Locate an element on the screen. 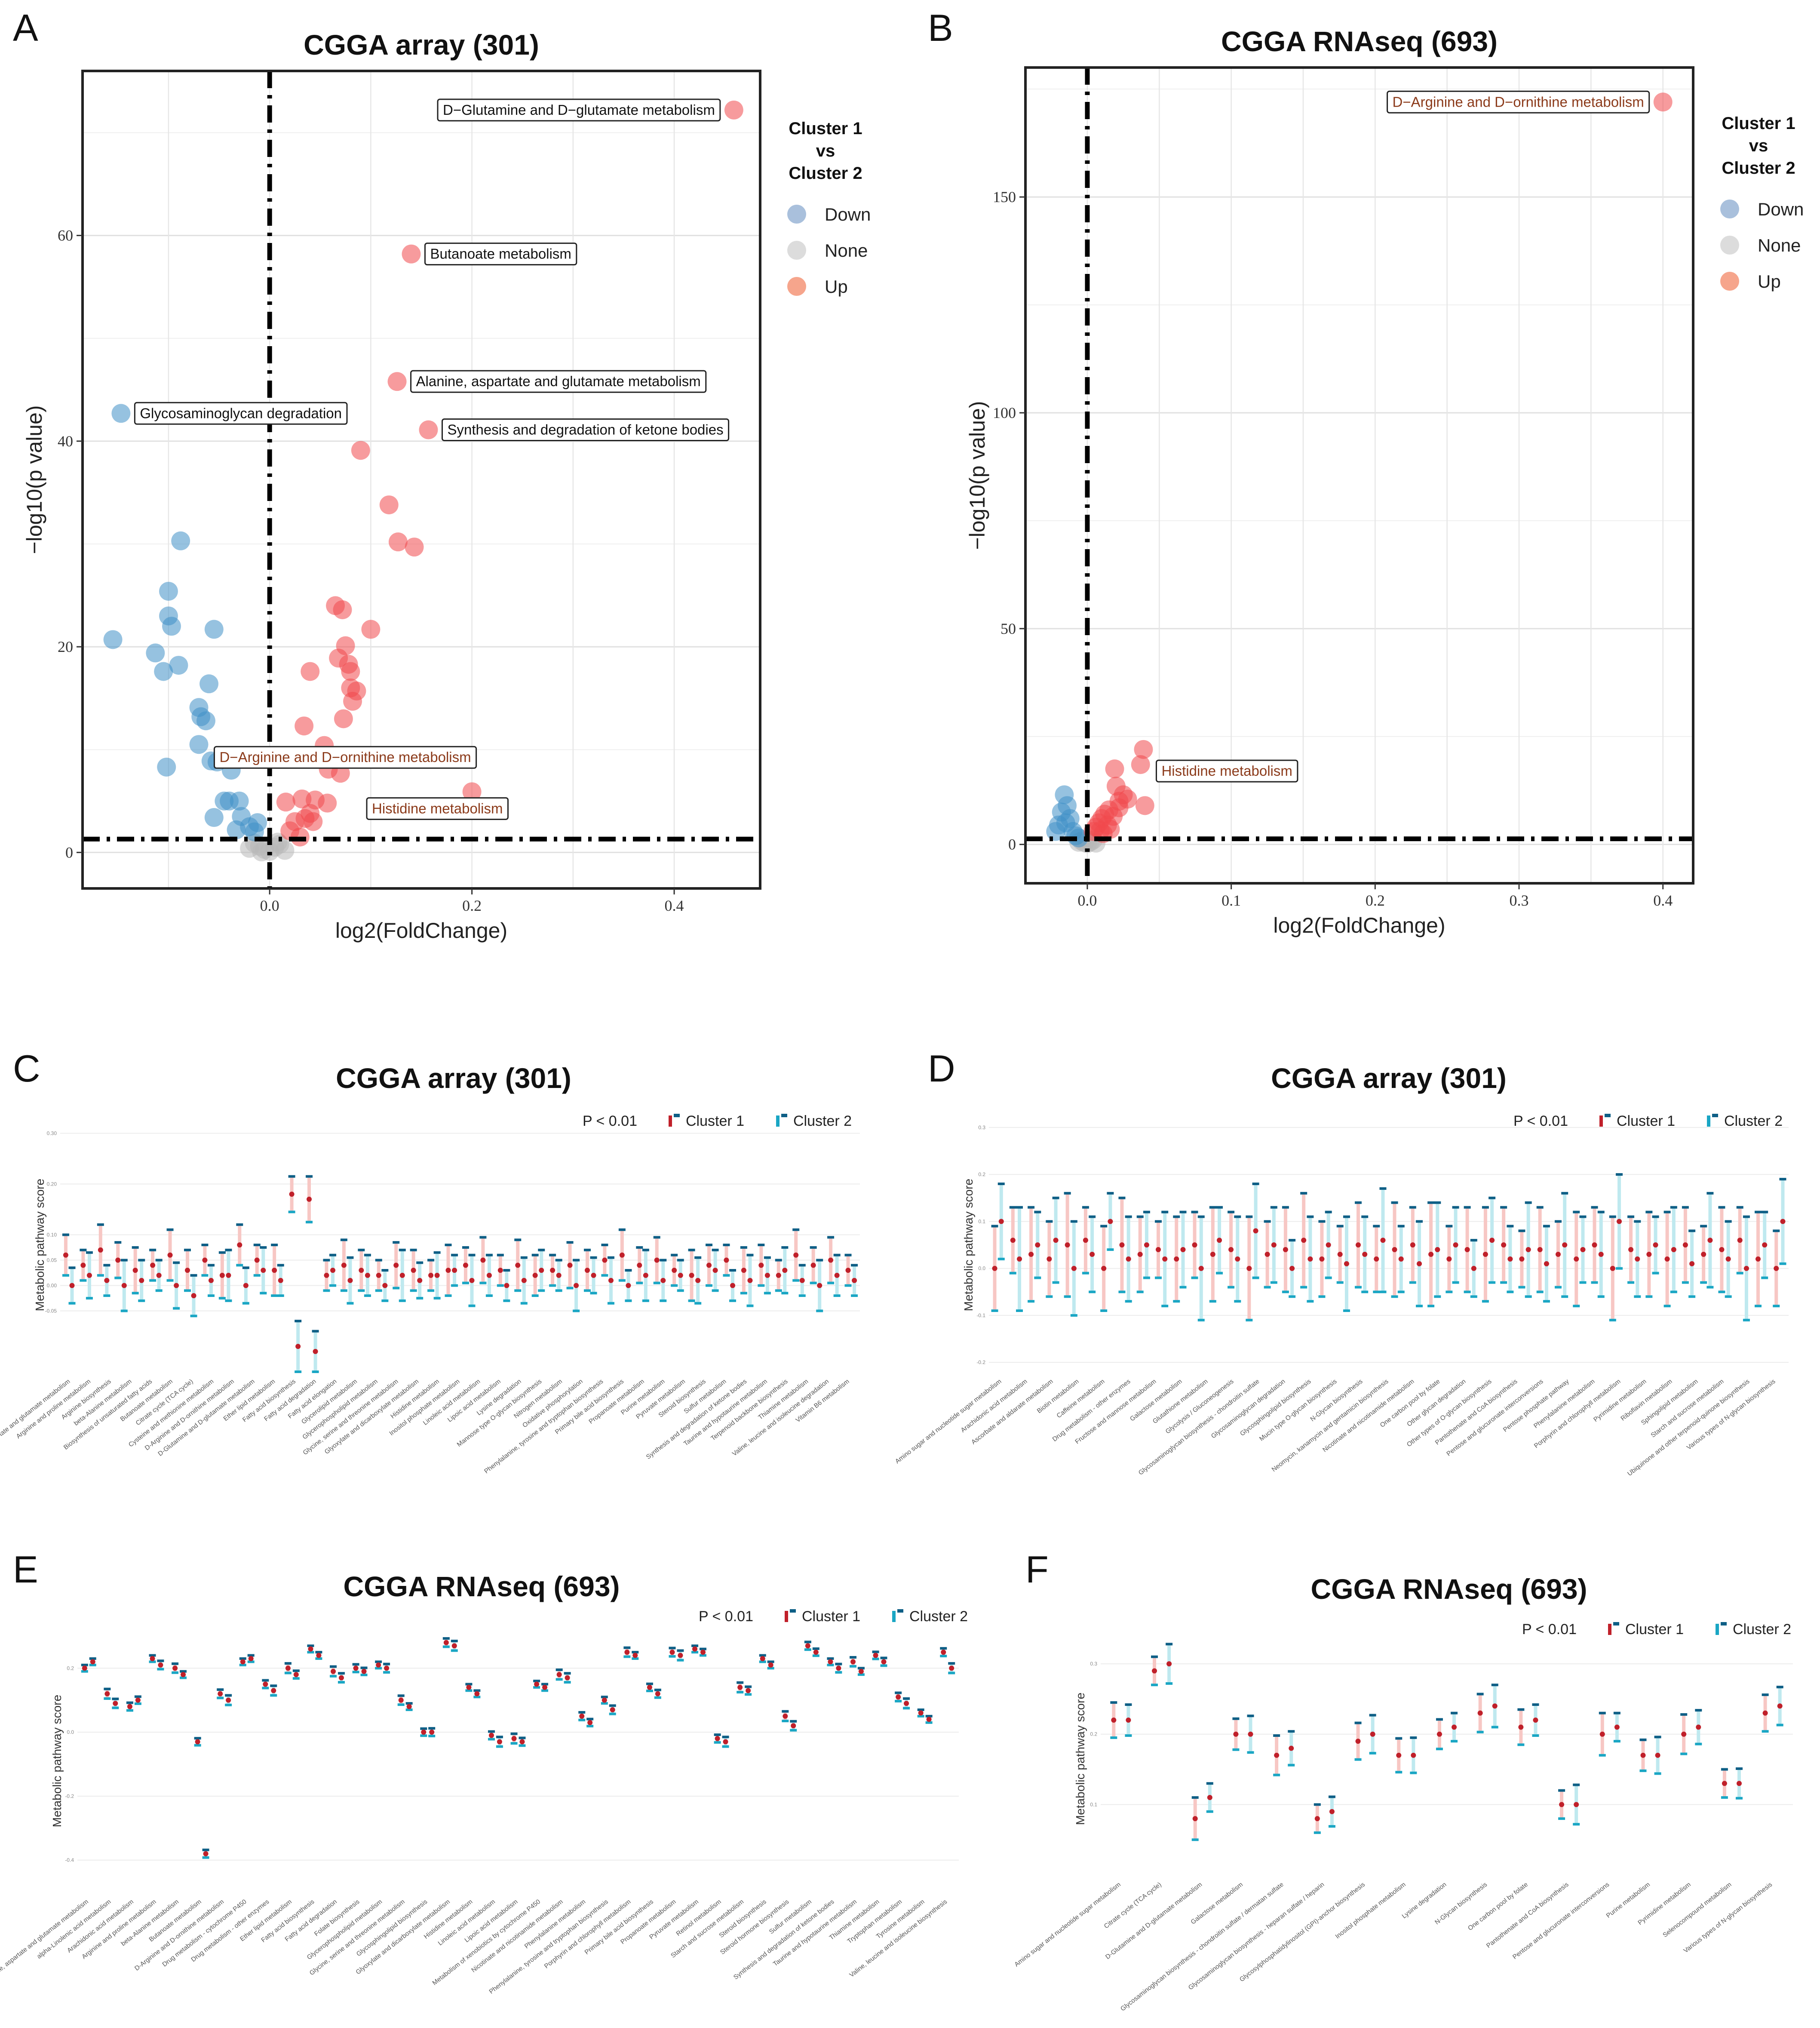  x-tick-label: 0.2 is located at coordinates (472, 905).